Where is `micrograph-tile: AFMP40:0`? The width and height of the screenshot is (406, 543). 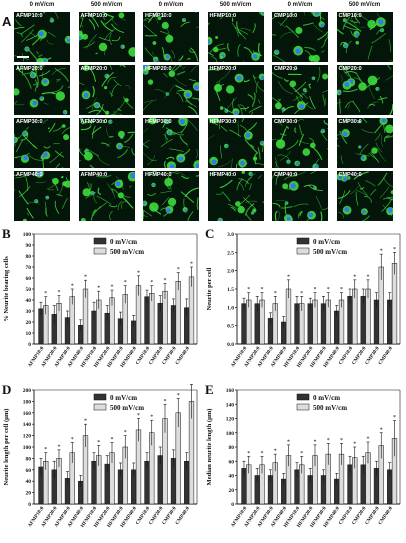
micrograph-tile: AFMP40:0 is located at coordinates (106, 196).